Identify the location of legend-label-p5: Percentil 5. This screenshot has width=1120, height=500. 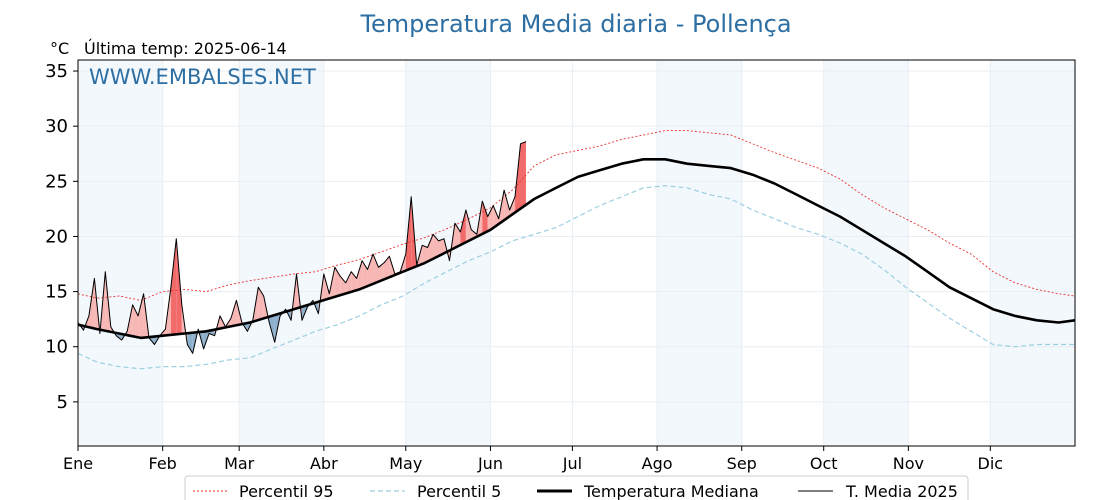
(459, 491).